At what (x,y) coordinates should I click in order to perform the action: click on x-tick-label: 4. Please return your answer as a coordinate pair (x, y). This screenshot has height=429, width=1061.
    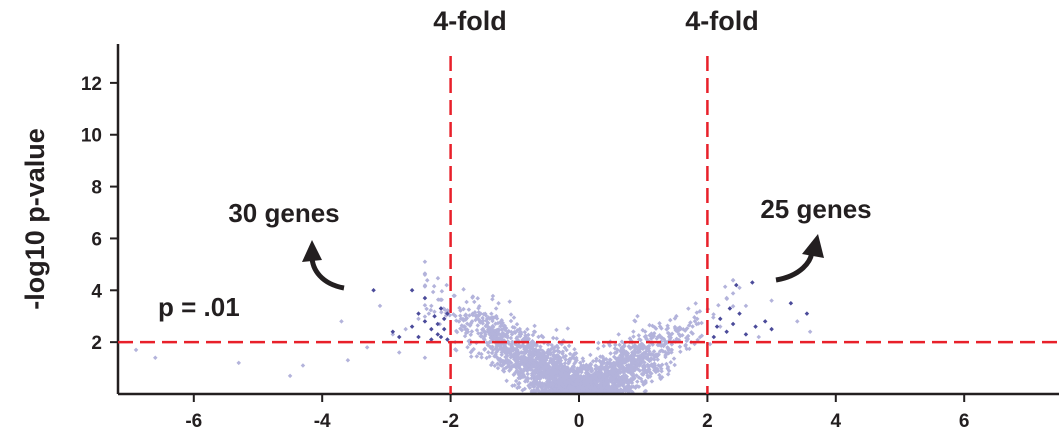
    Looking at the image, I should click on (836, 420).